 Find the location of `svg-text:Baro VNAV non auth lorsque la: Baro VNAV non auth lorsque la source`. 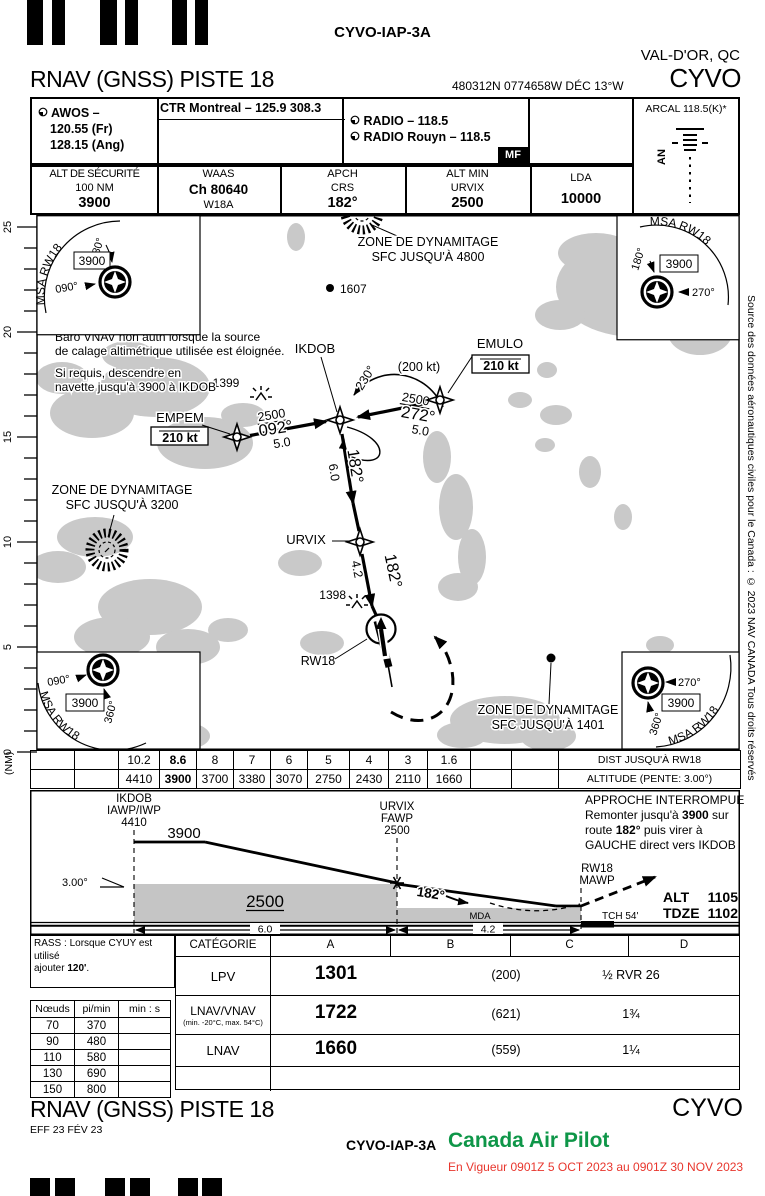

svg-text:Baro VNAV non auth lorsque la: Baro VNAV non auth lorsque la source is located at coordinates (158, 337).